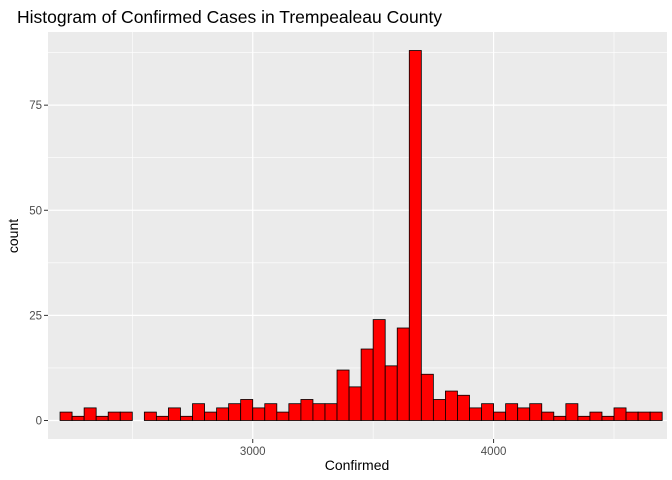  I want to click on x-tick-label: 4000, so click(494, 452).